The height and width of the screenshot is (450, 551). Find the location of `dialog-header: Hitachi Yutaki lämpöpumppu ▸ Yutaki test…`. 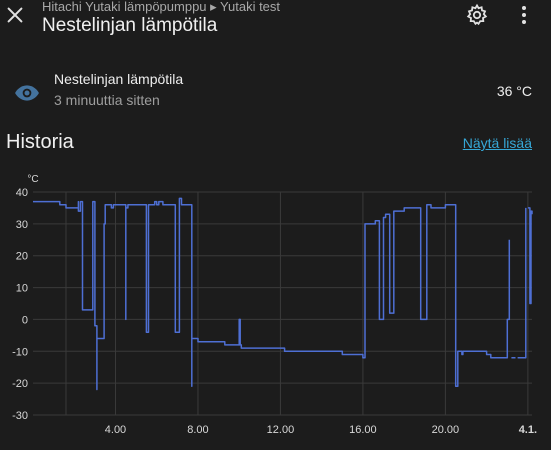

dialog-header: Hitachi Yutaki lämpöpumppu ▸ Yutaki test… is located at coordinates (275, 22).